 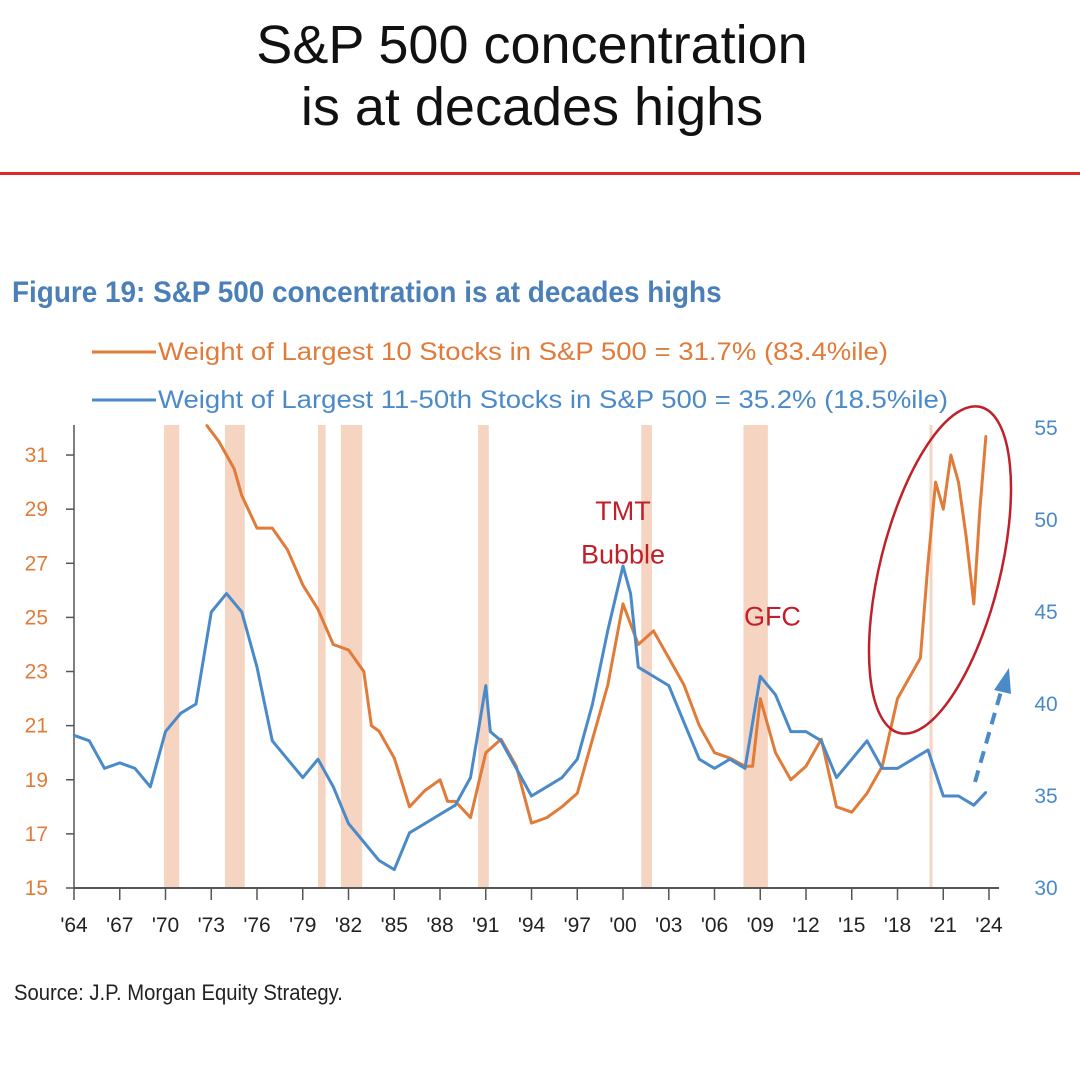 I want to click on annotation-label: Bubble, so click(x=623, y=554).